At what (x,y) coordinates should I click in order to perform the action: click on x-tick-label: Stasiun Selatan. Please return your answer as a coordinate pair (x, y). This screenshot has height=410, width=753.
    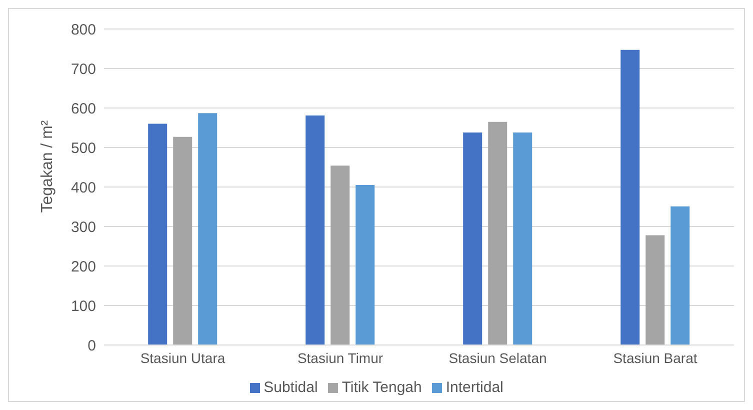
    Looking at the image, I should click on (497, 358).